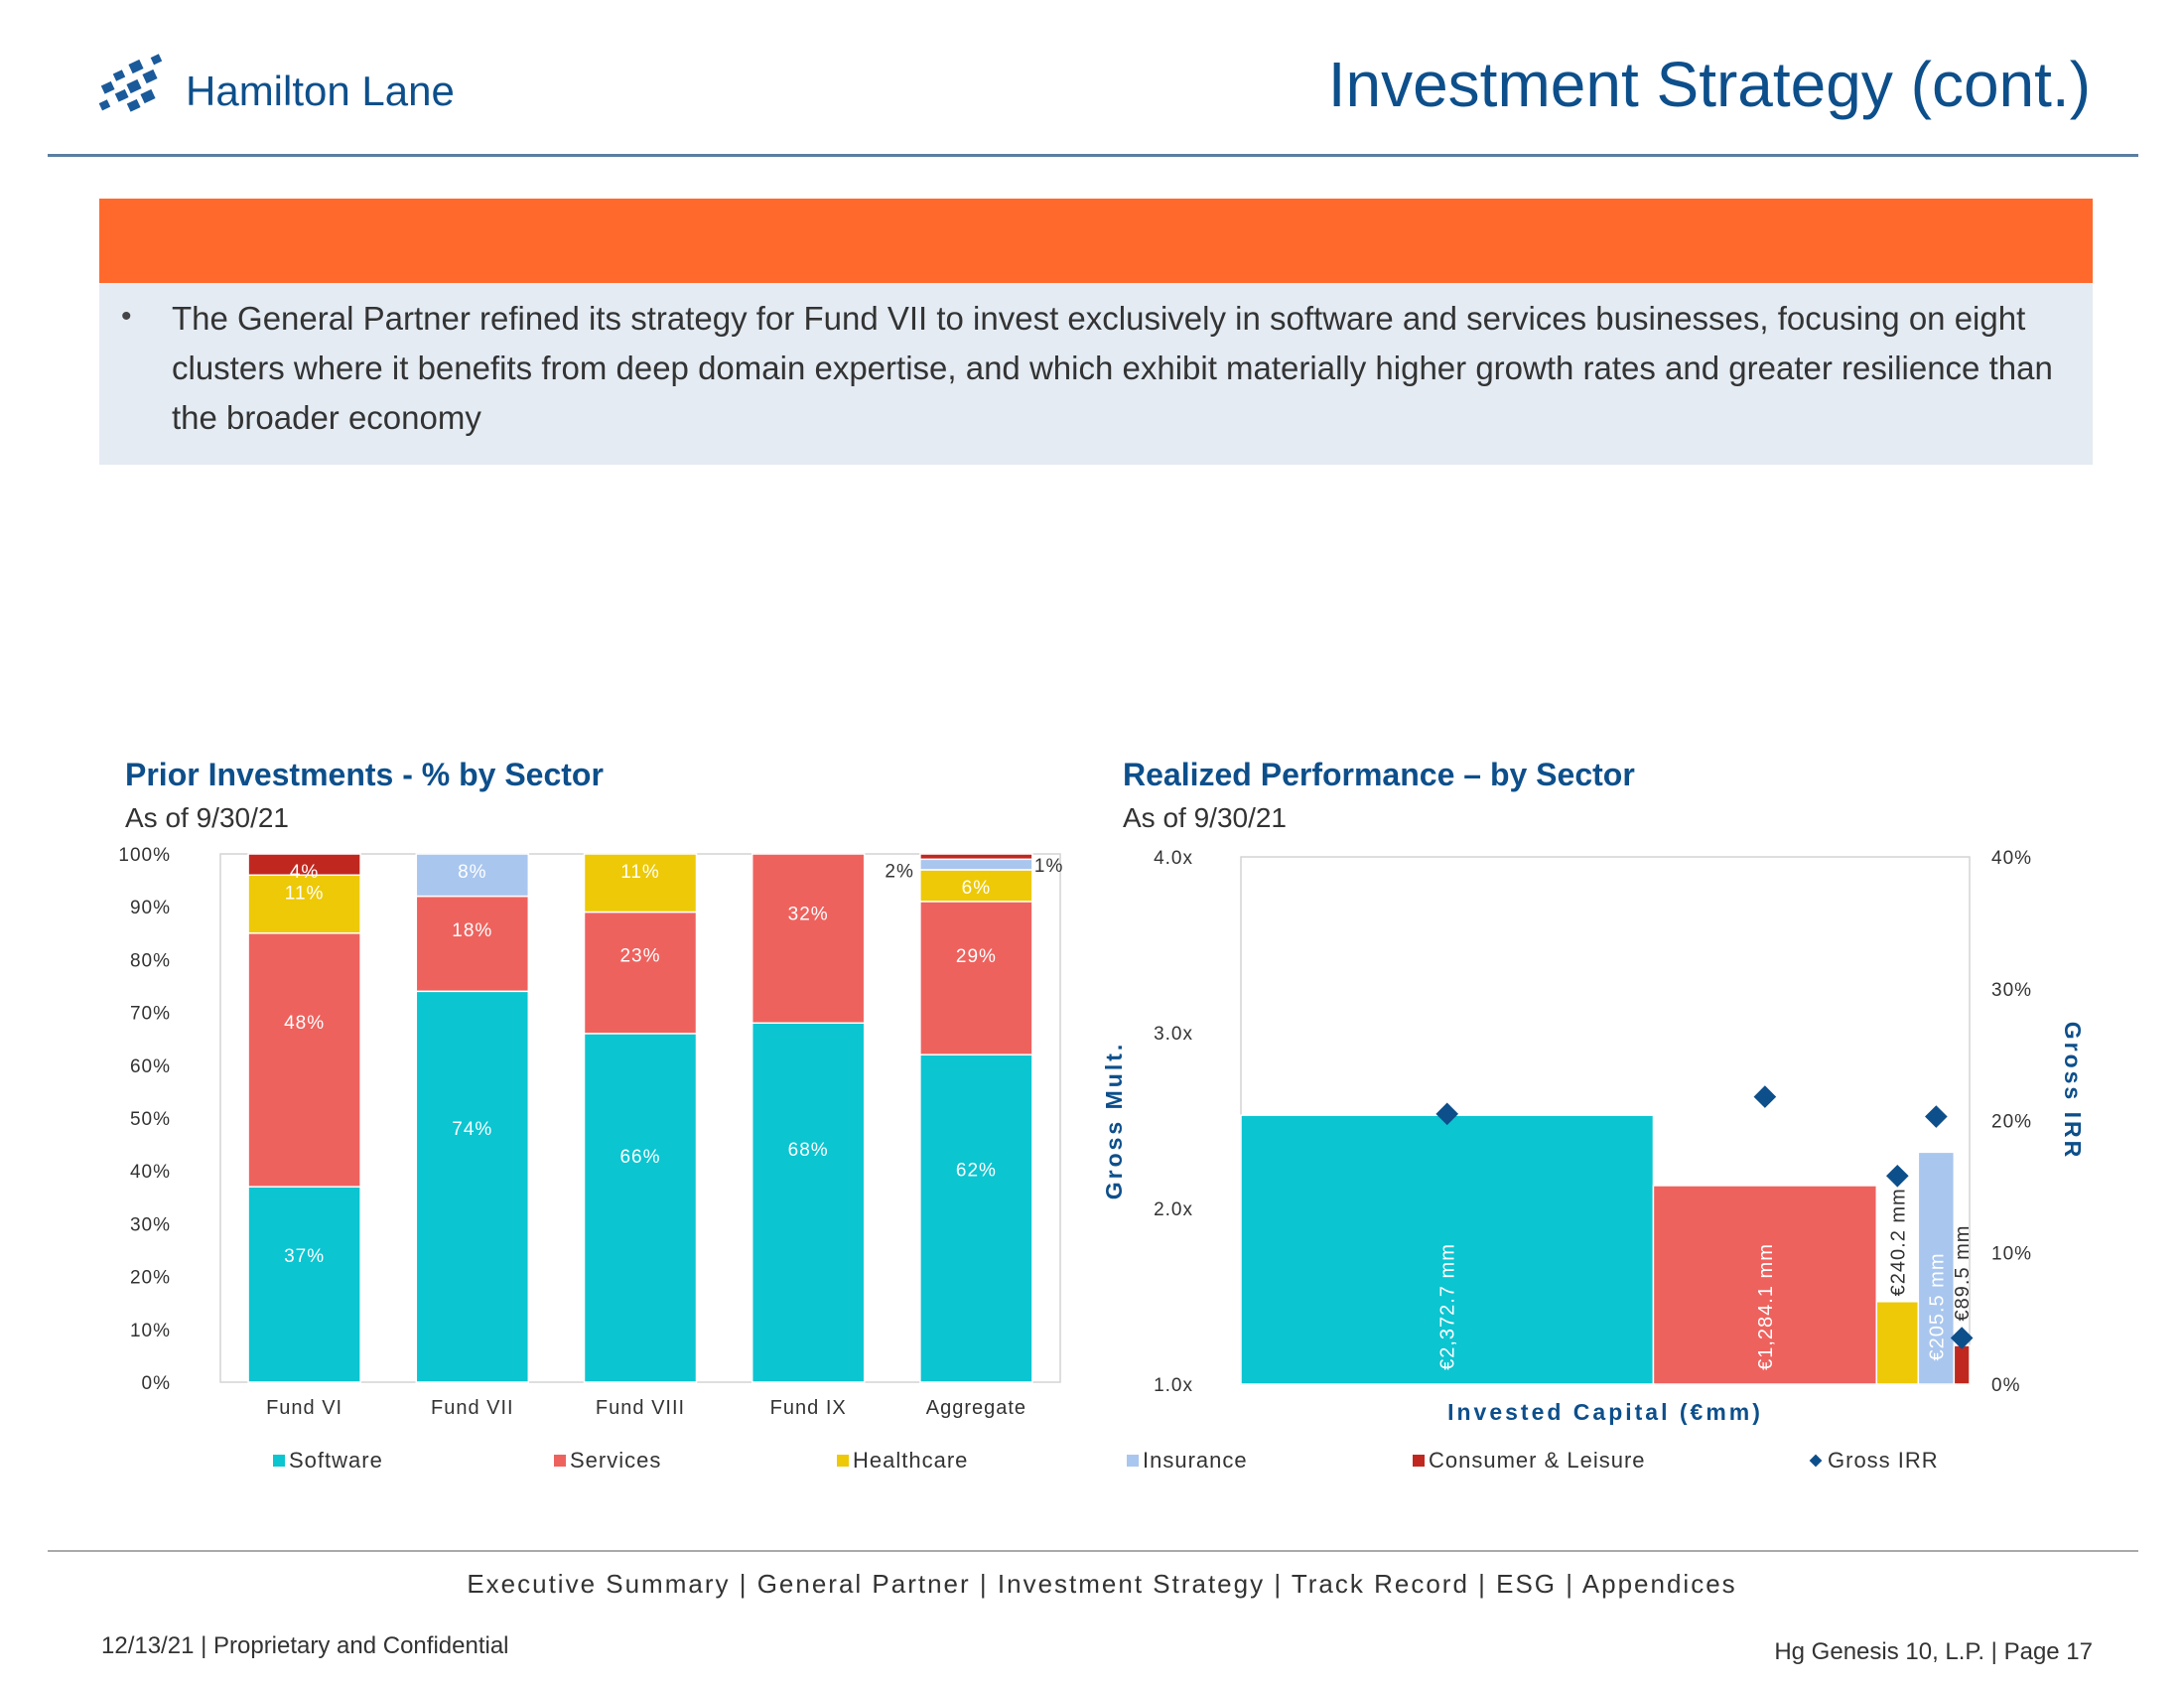 The height and width of the screenshot is (1688, 2184). Describe the element at coordinates (640, 1408) in the screenshot. I see `x-tick-label: Fund VIII` at that location.